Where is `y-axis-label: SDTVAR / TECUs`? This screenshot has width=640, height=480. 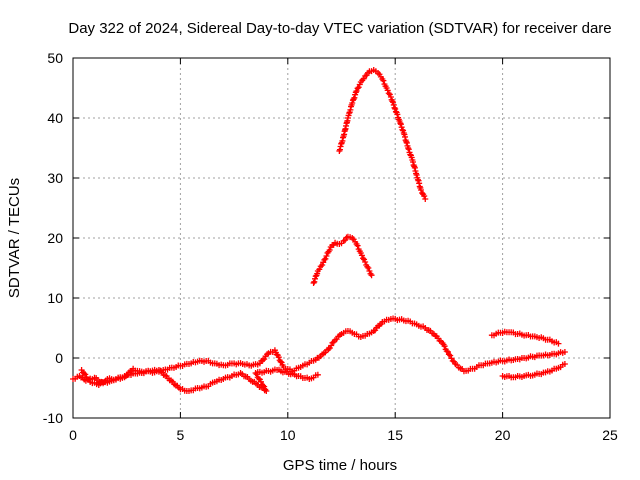 y-axis-label: SDTVAR / TECUs is located at coordinates (14, 238).